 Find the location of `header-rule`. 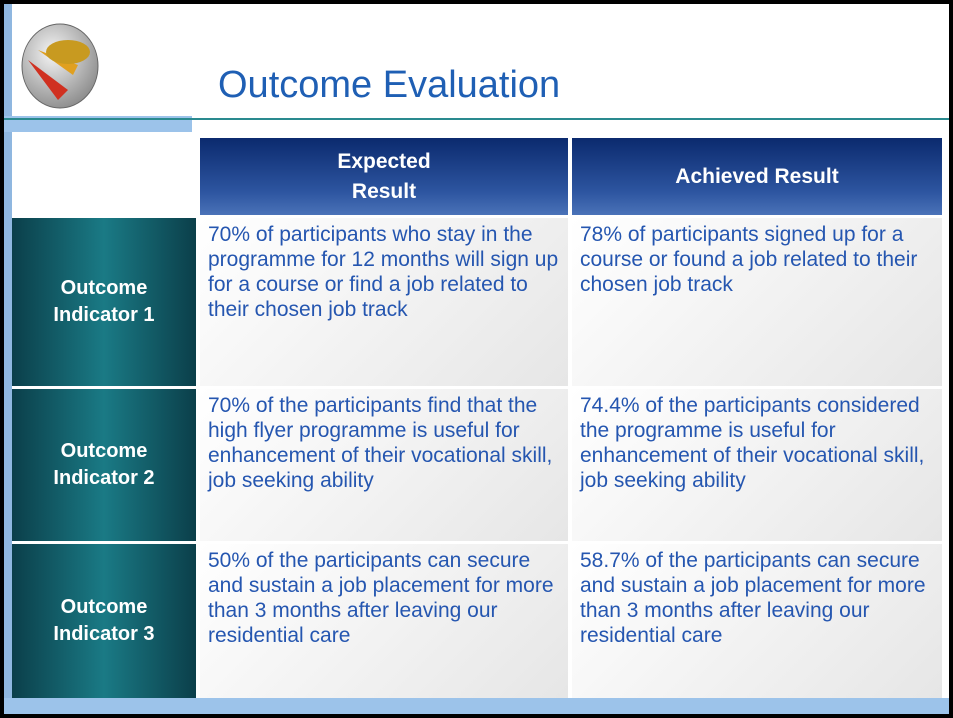

header-rule is located at coordinates (476, 119).